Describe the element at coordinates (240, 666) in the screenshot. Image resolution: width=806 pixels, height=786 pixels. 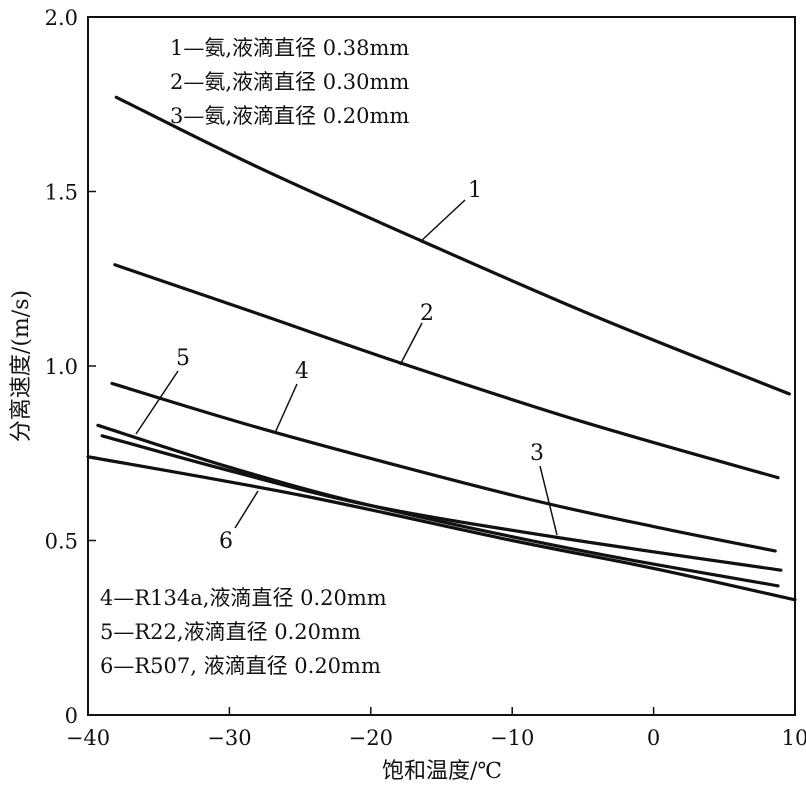
I see `legend-bottom-6: 6—R507, 液滴直径 0.20mm` at that location.